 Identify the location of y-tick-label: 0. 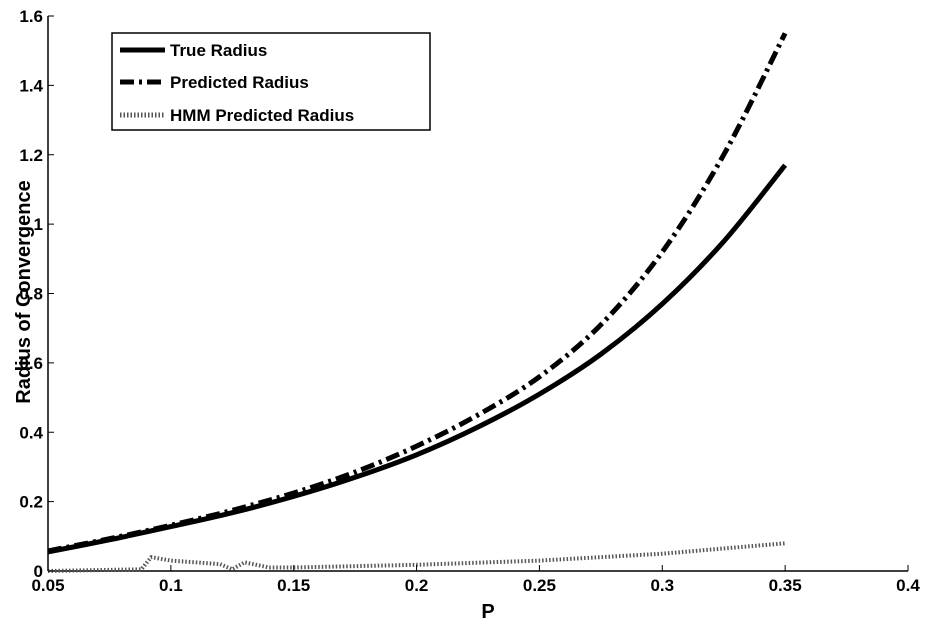
(38, 571).